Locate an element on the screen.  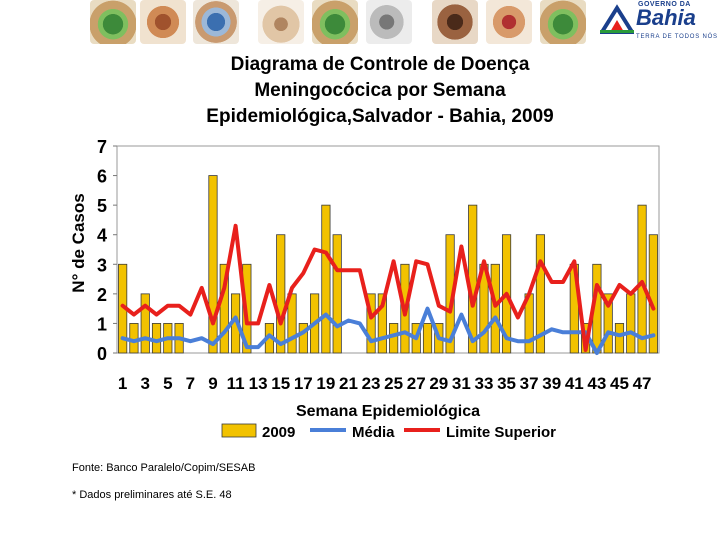
source-note: Fonte: Banco Paralelo/Copim/SESAB is located at coordinates (164, 468).